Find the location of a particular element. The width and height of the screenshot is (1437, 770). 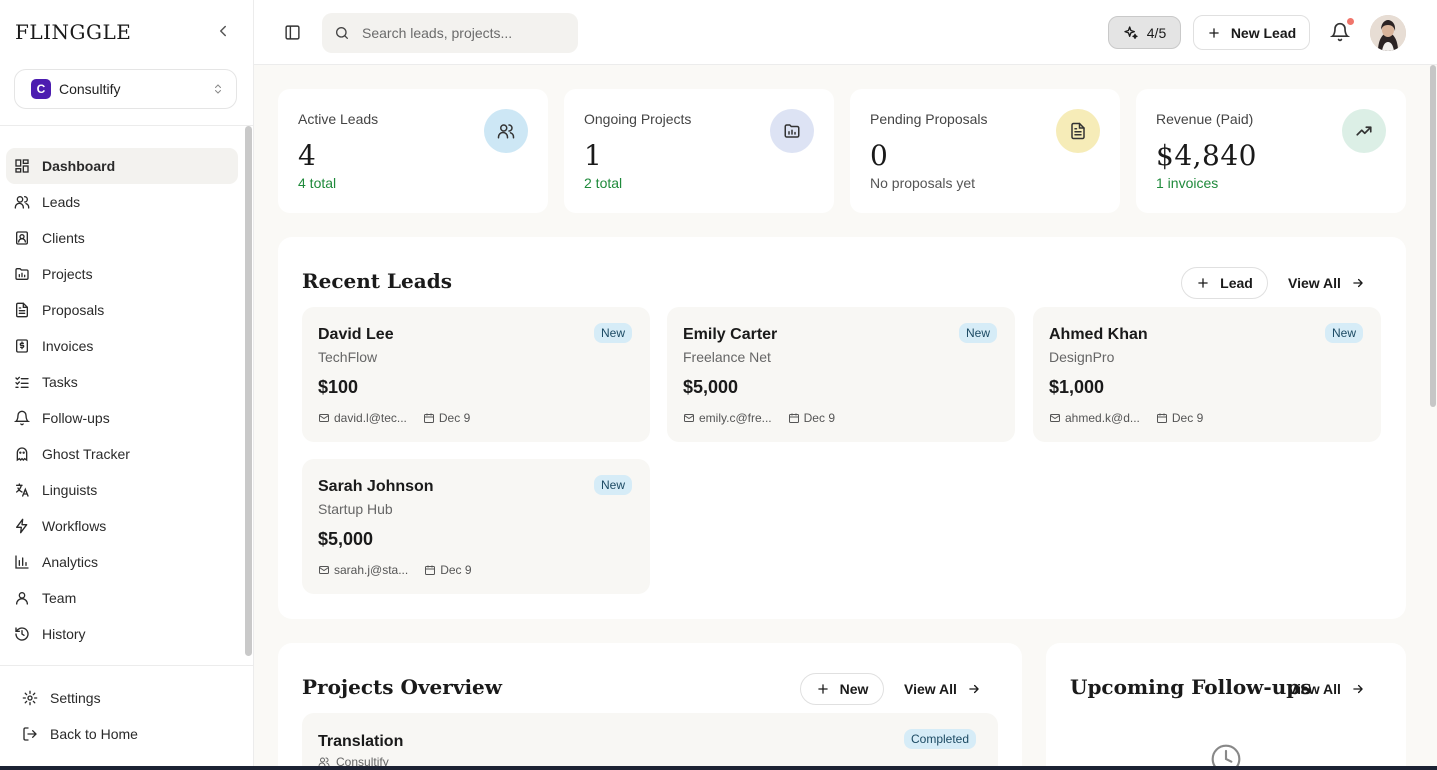

lead-meta: david.l@tec... Dec 9 is located at coordinates (394, 418).